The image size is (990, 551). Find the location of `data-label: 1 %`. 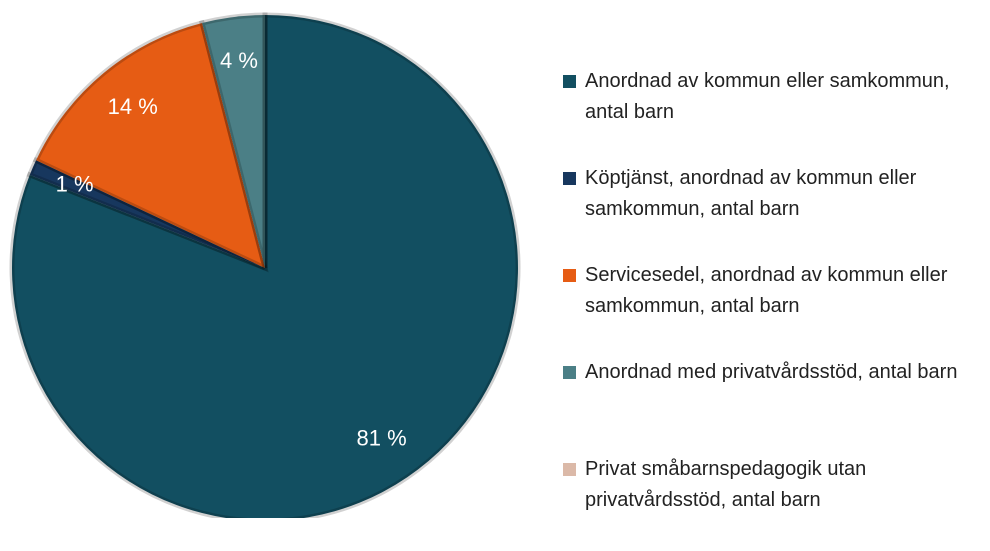

data-label: 1 % is located at coordinates (75, 183).